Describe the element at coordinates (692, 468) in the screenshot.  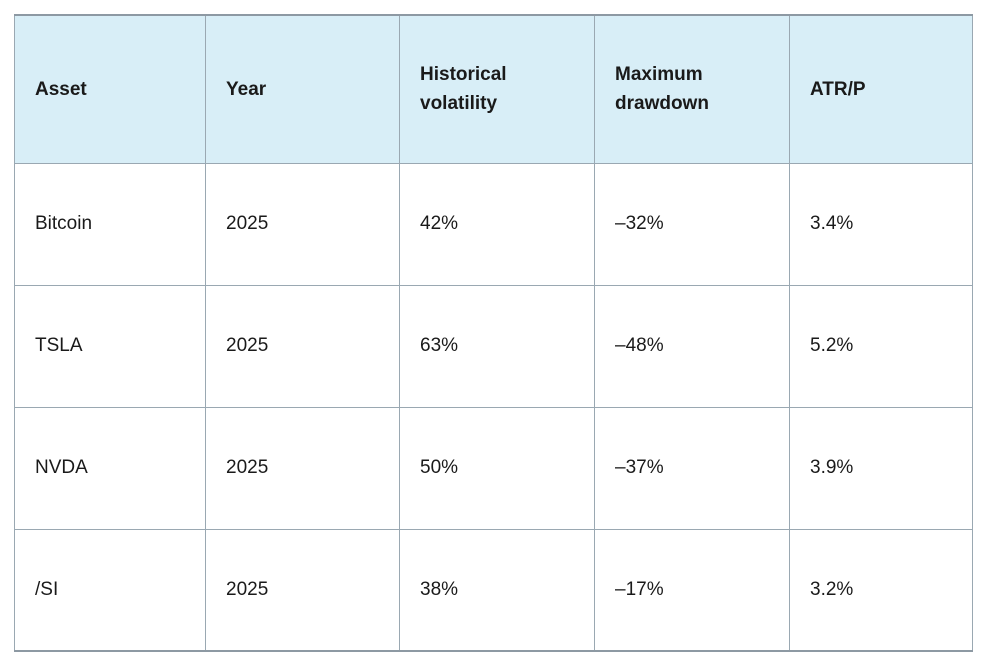
I see `cell-drawdown: –37%` at that location.